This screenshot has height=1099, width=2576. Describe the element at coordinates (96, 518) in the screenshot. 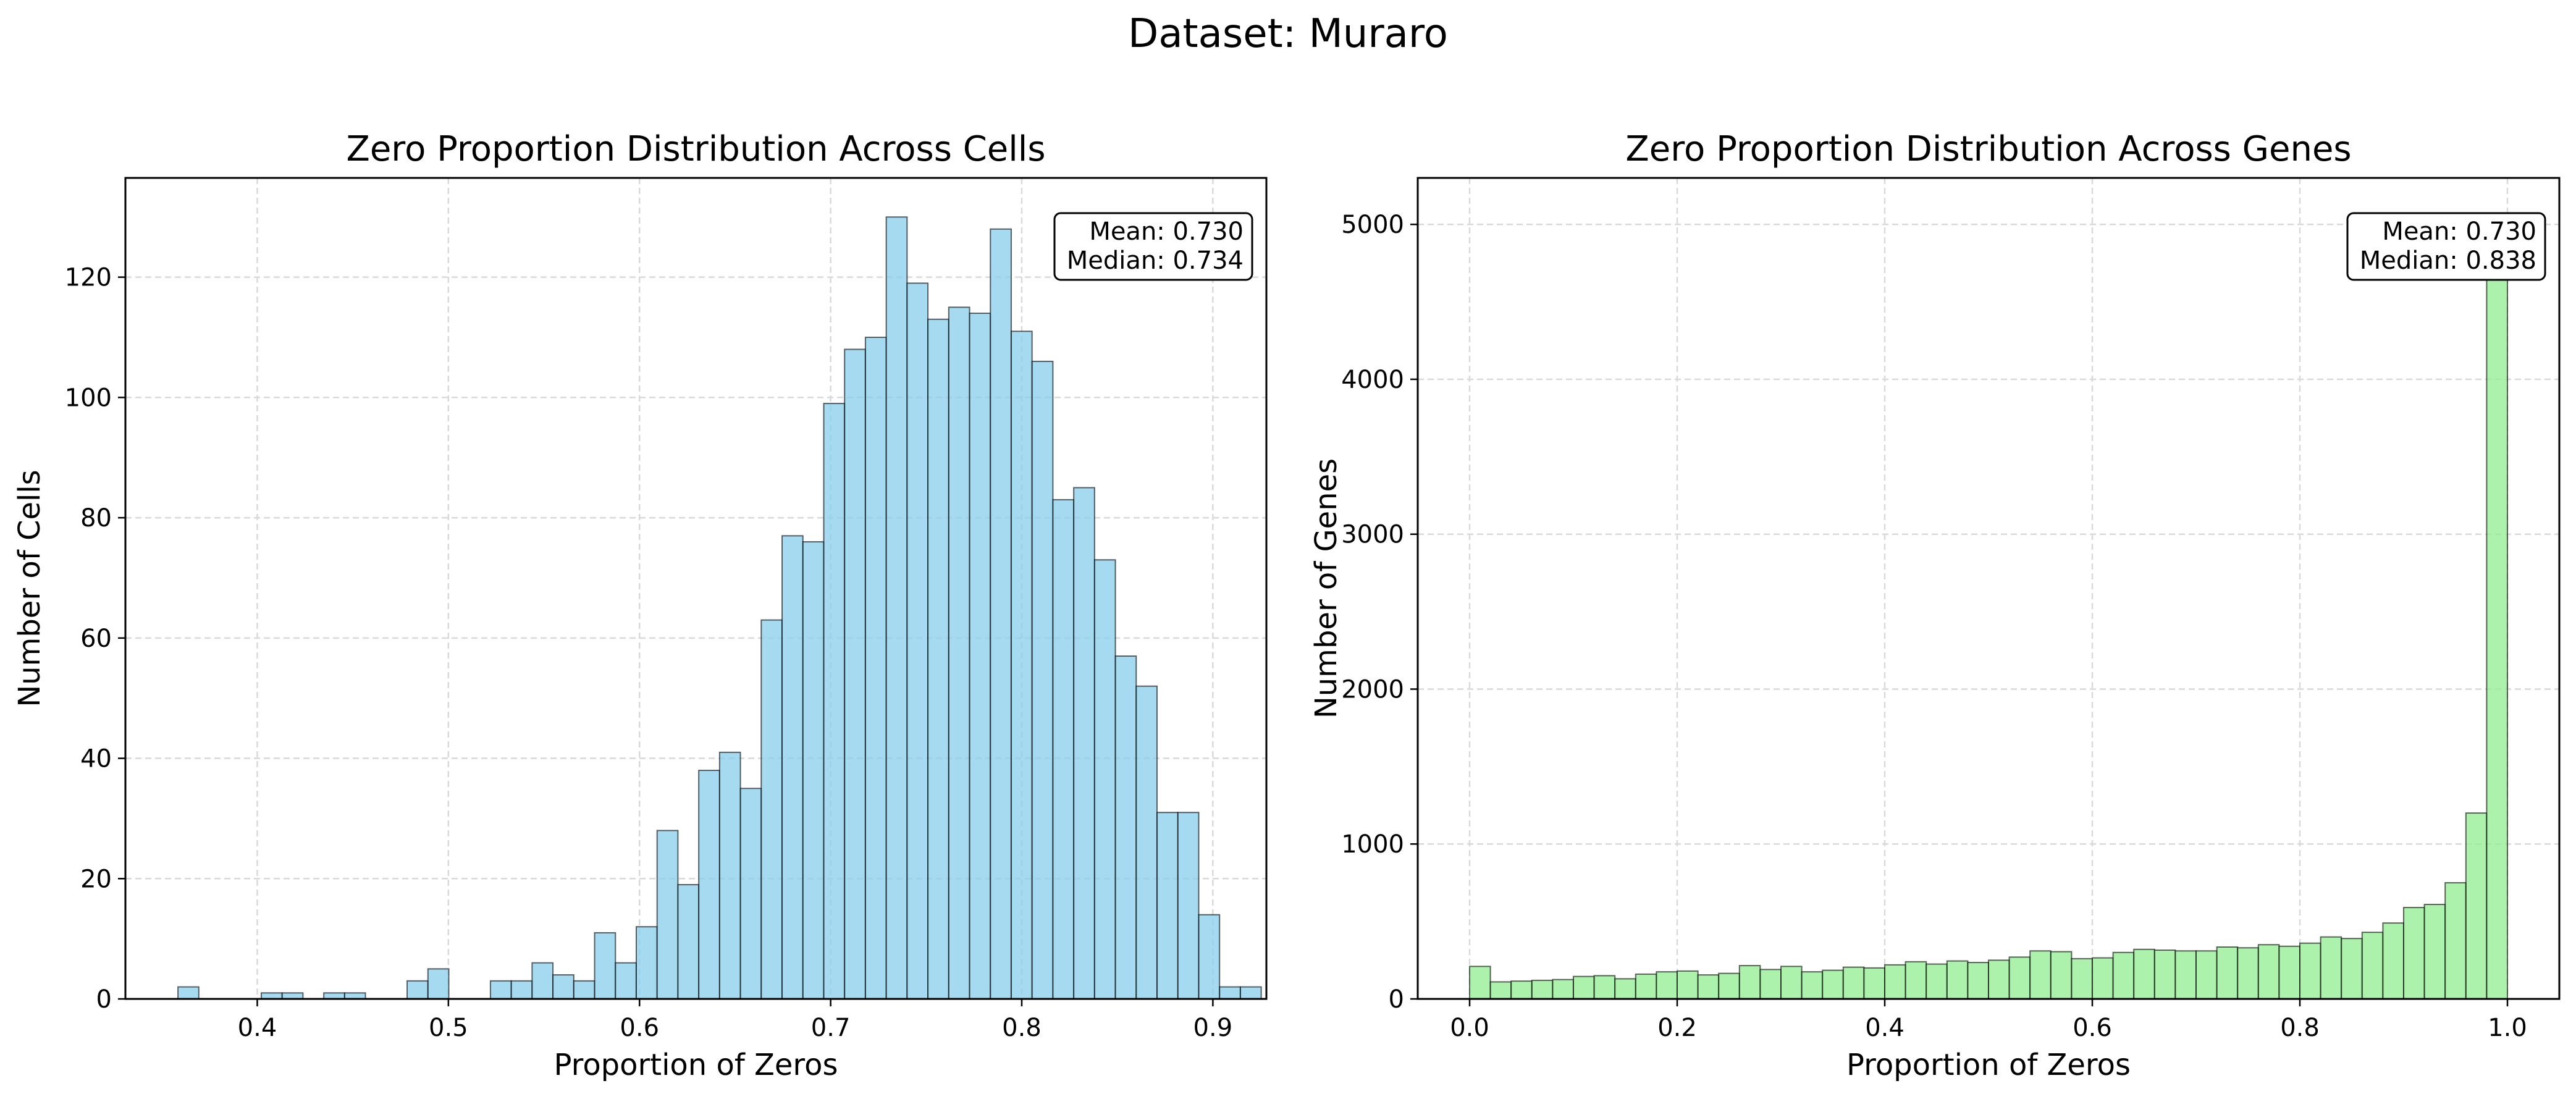

I see `cells-y-tick-label: 80` at that location.